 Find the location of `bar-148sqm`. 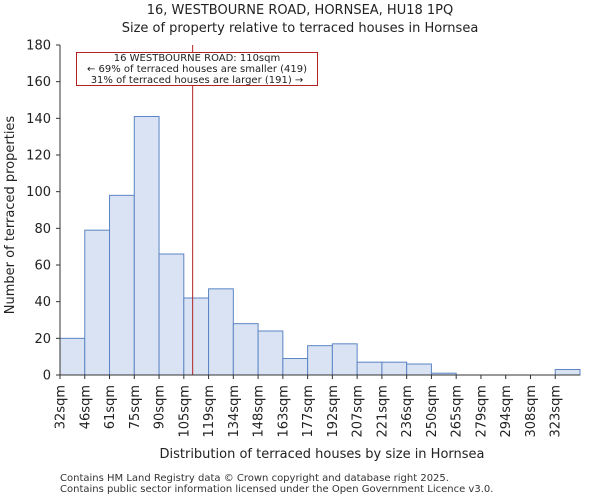

bar-148sqm is located at coordinates (270, 353).